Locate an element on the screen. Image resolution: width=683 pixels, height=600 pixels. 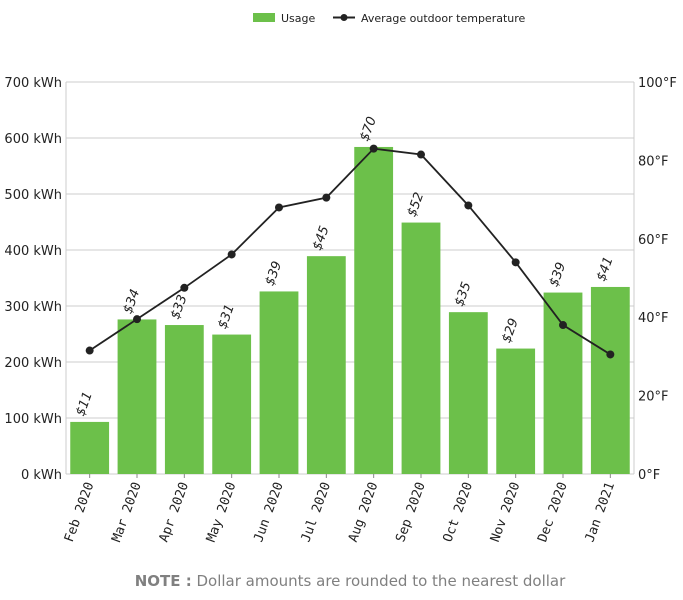
bar-cost-label: $70 is located at coordinates (368, 129).